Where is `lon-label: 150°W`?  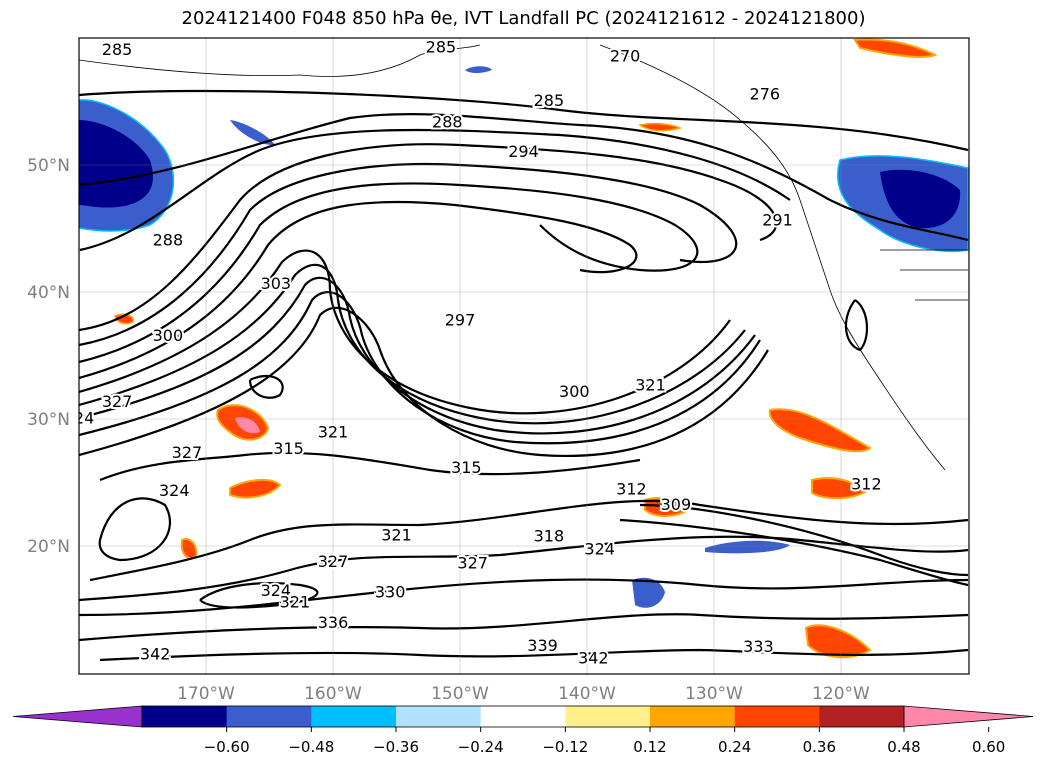 lon-label: 150°W is located at coordinates (460, 694).